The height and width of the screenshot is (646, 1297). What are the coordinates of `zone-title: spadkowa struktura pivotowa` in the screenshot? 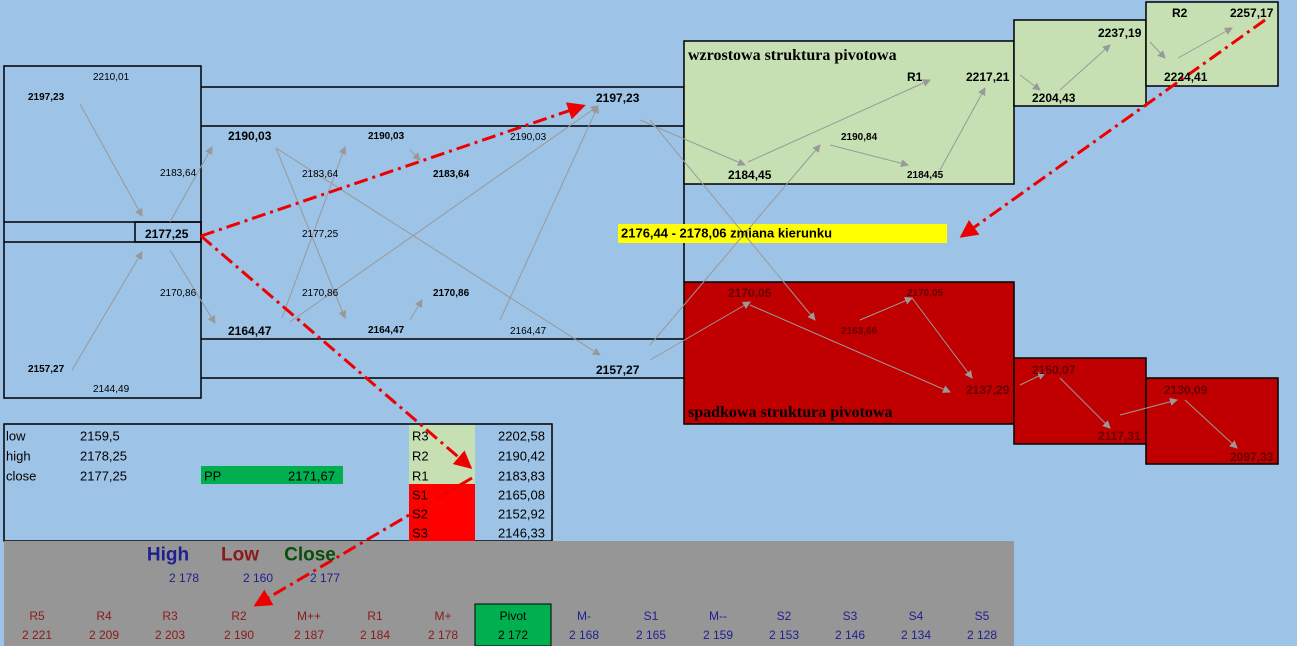 It's located at (790, 412).